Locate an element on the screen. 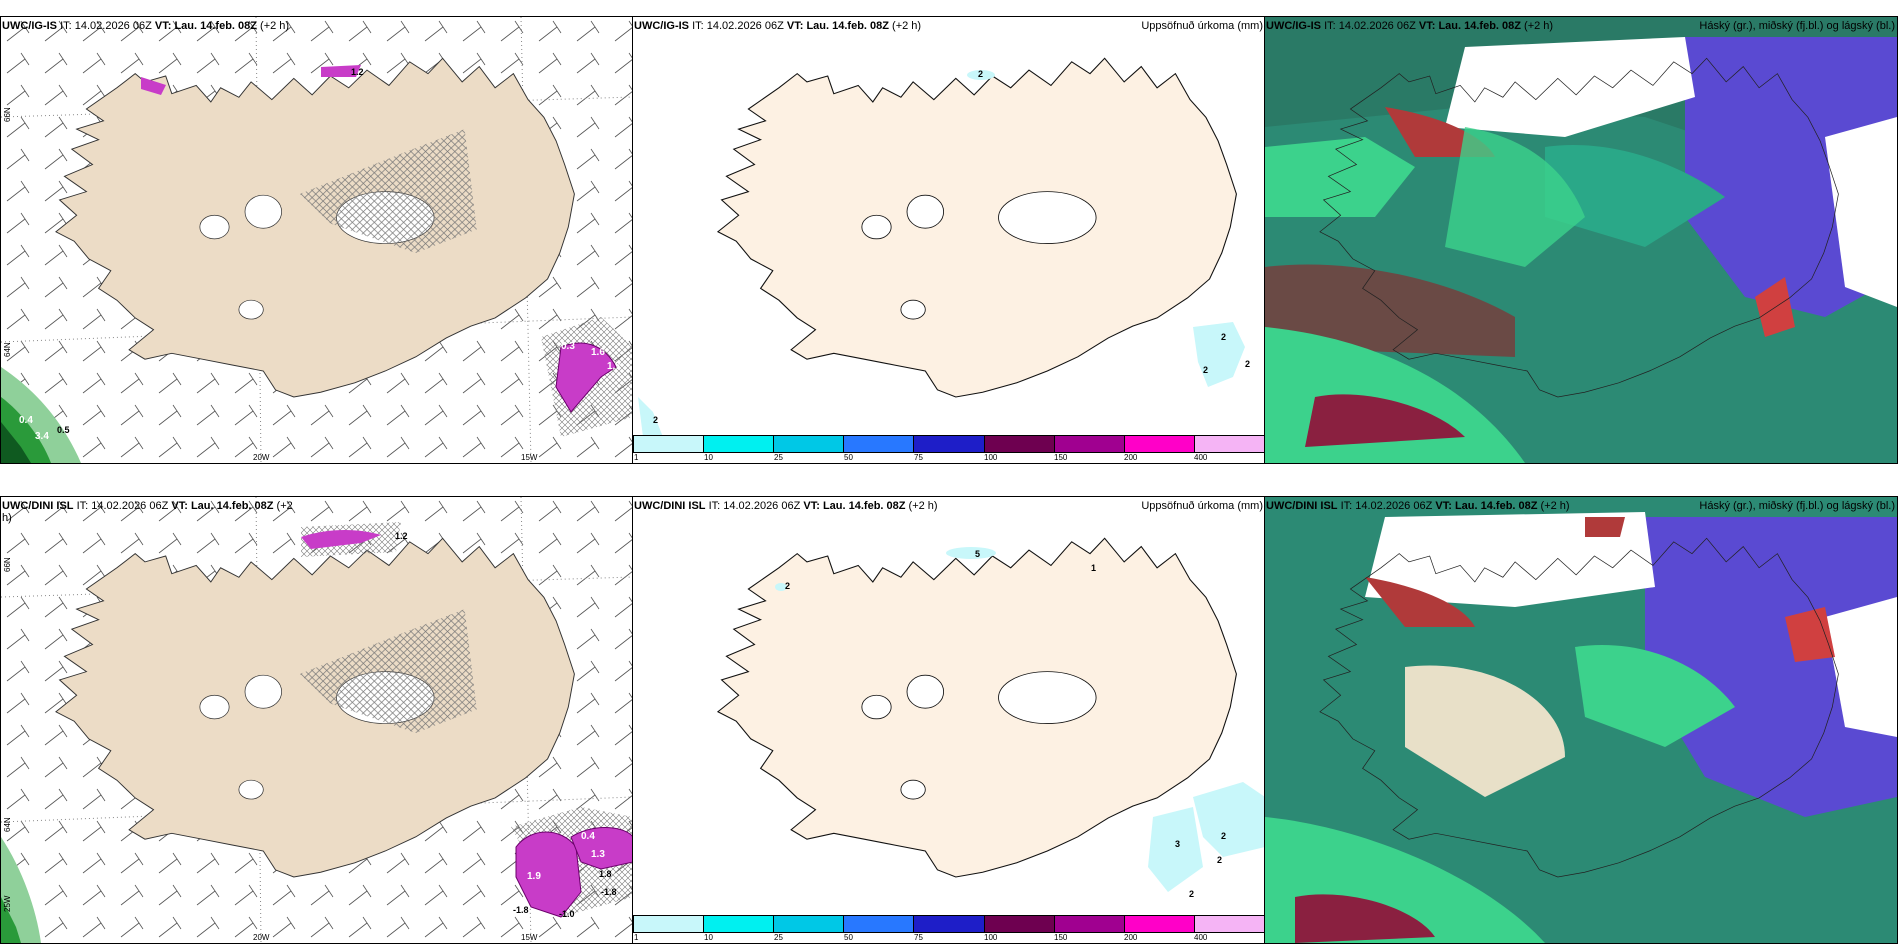  colorbar-tick: 150 is located at coordinates (1061, 457).